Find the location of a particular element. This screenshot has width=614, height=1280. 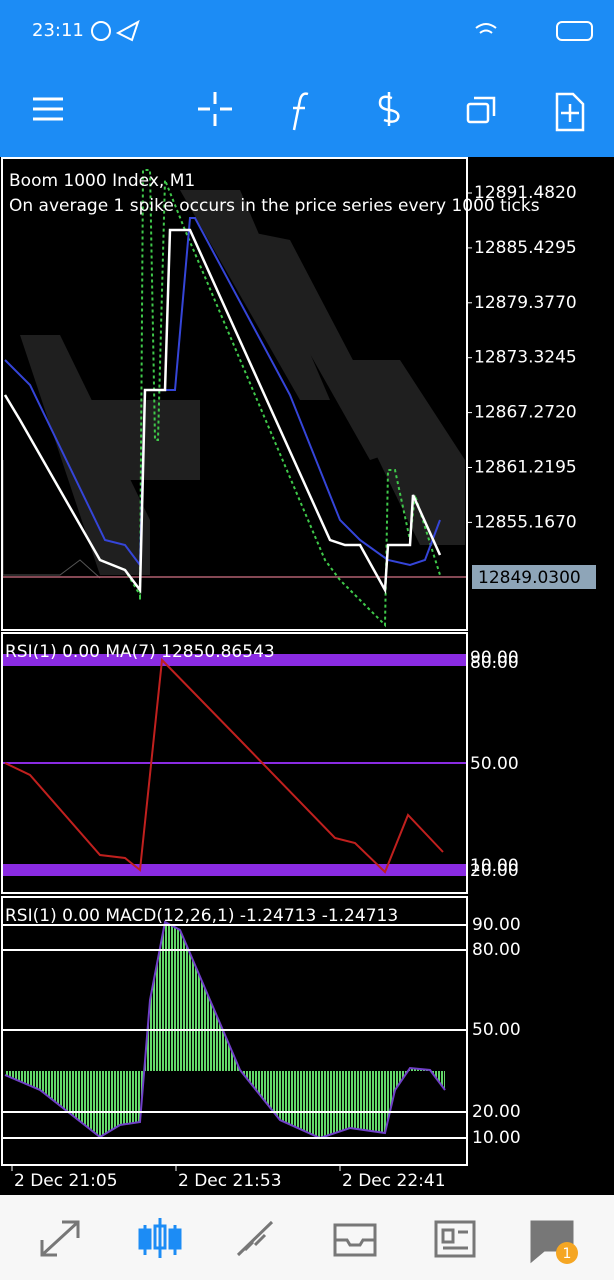

time-axis: 2 Dec 21:05 2 Dec 21:53 2 Dec 22:41 is located at coordinates (228, 1178).